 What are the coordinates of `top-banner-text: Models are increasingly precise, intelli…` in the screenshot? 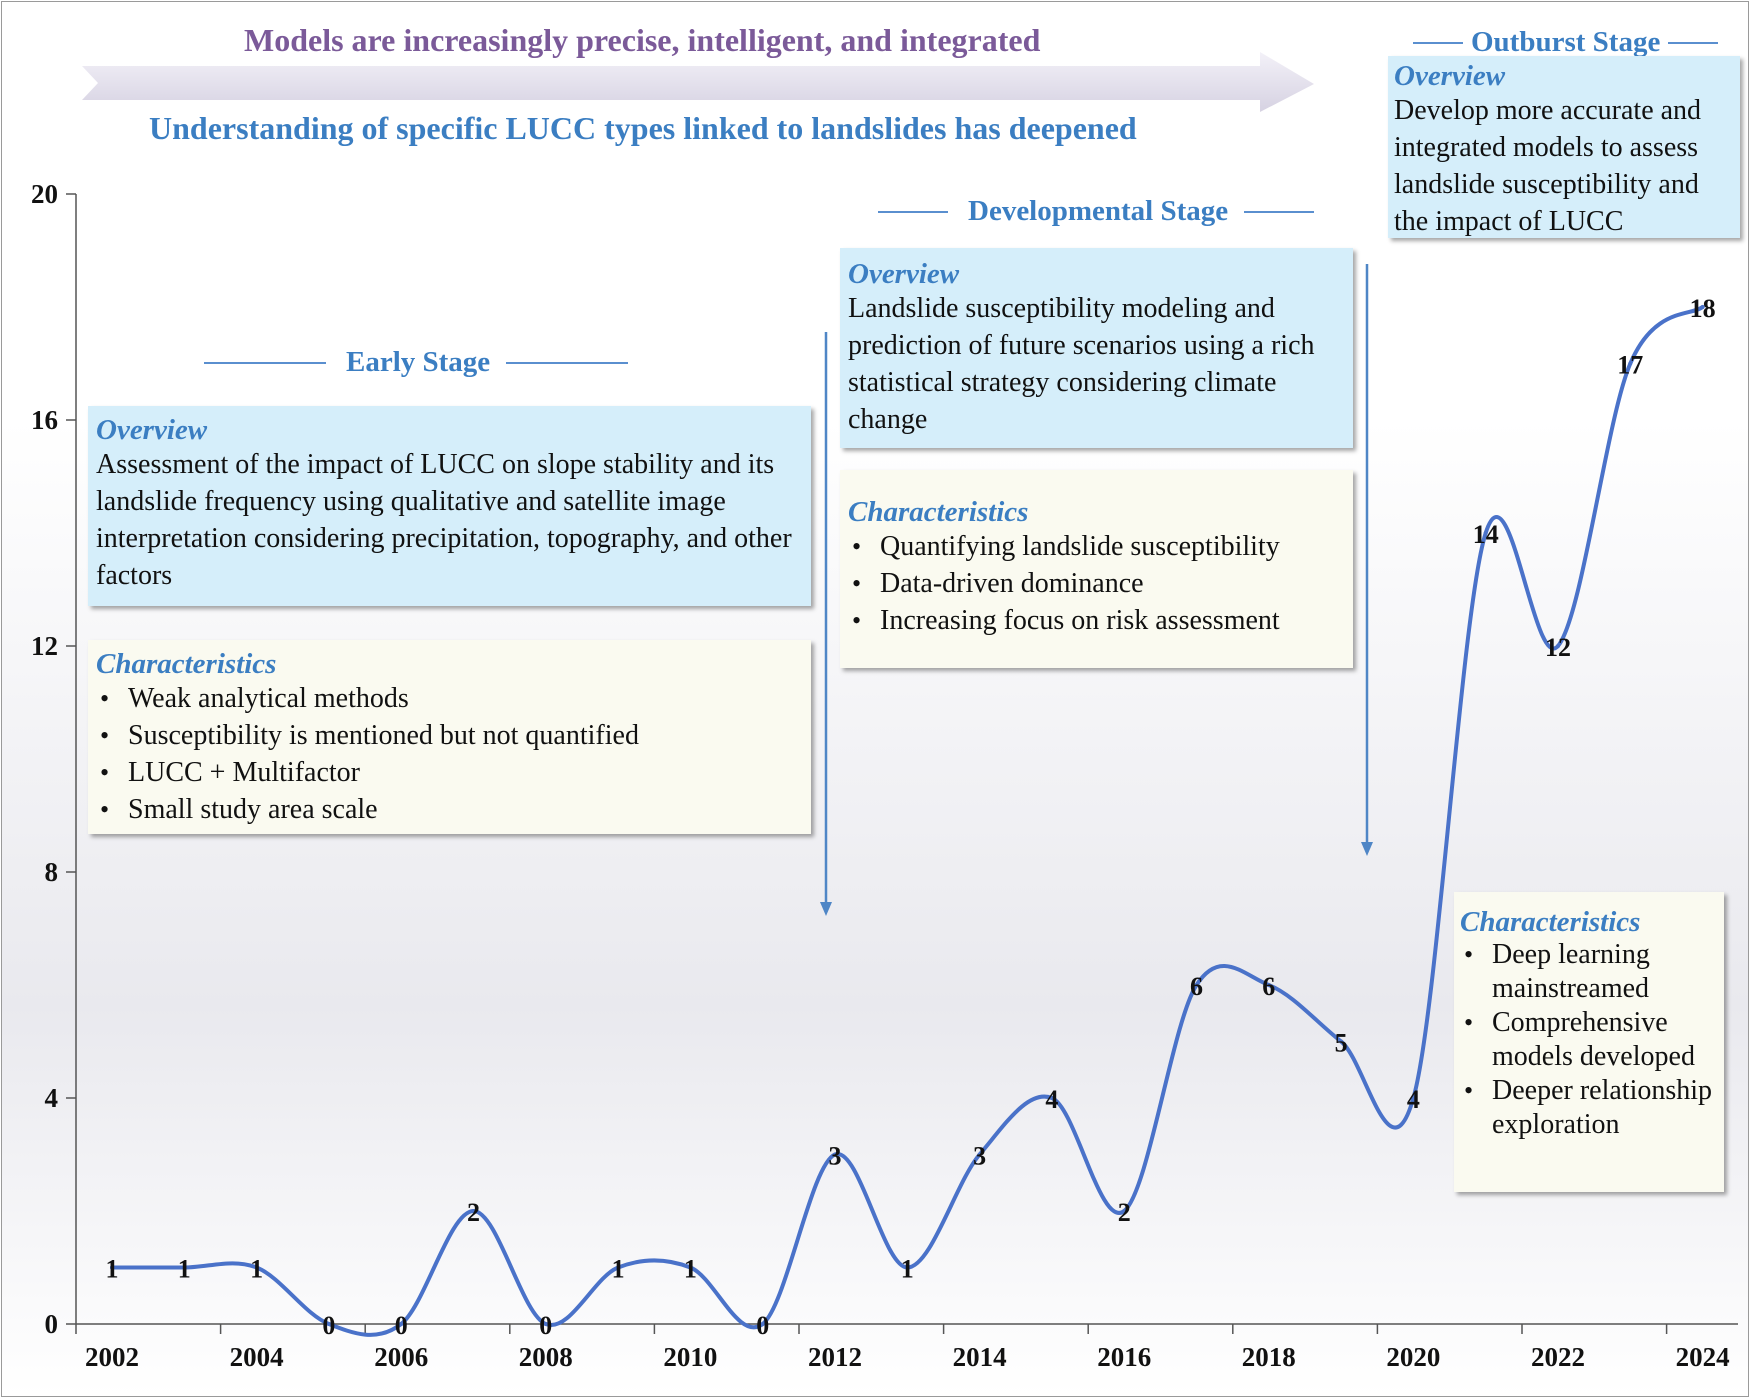 It's located at (642, 40).